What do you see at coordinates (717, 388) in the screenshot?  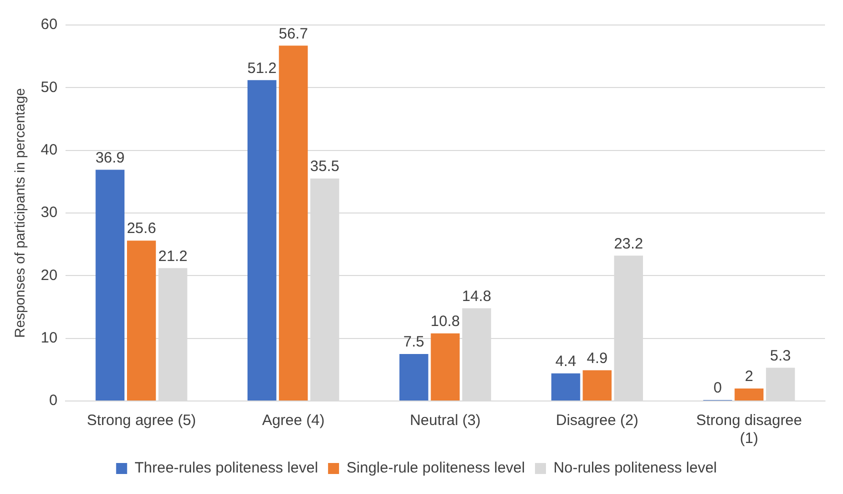 I see `data-label: 0` at bounding box center [717, 388].